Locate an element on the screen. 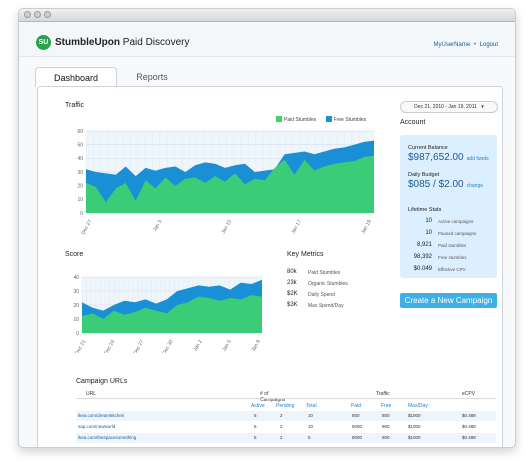 The image size is (530, 464). col-header-url: URL is located at coordinates (91, 394).